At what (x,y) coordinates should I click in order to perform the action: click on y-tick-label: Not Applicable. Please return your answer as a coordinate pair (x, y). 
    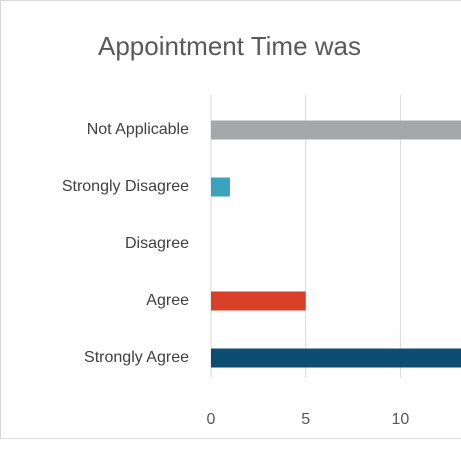
    Looking at the image, I should click on (138, 129).